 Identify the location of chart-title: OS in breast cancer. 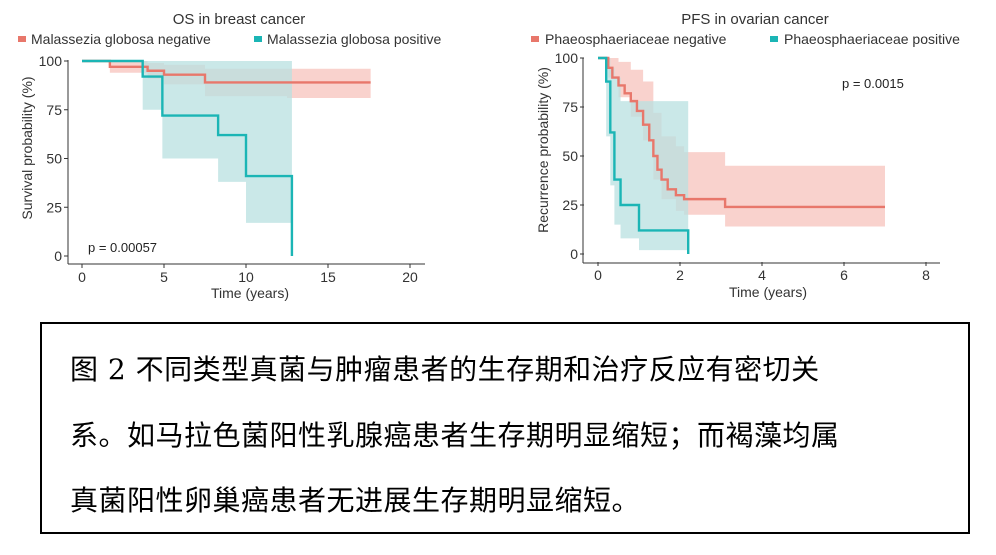
(239, 19).